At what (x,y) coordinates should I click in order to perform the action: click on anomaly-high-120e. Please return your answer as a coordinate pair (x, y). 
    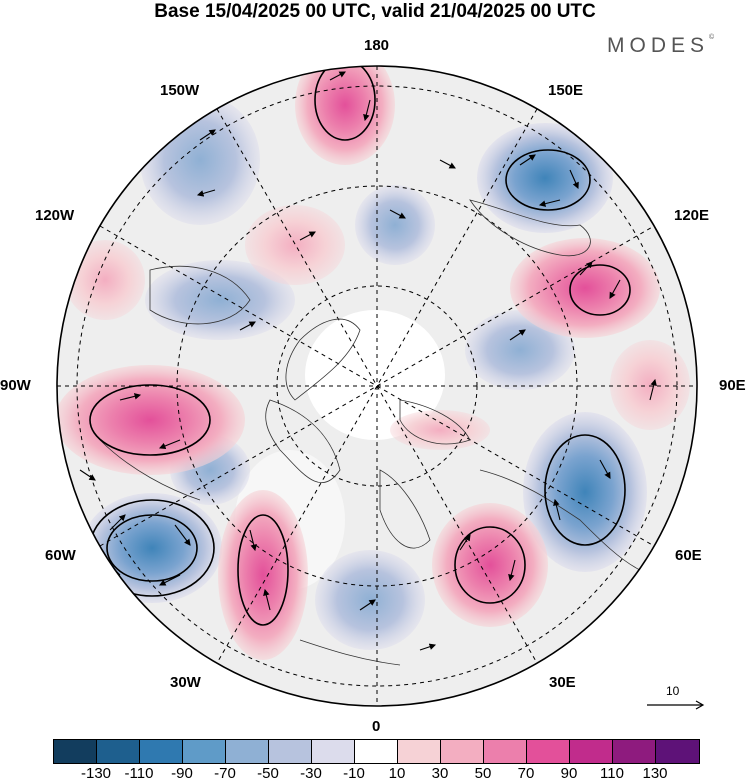
    Looking at the image, I should click on (585, 288).